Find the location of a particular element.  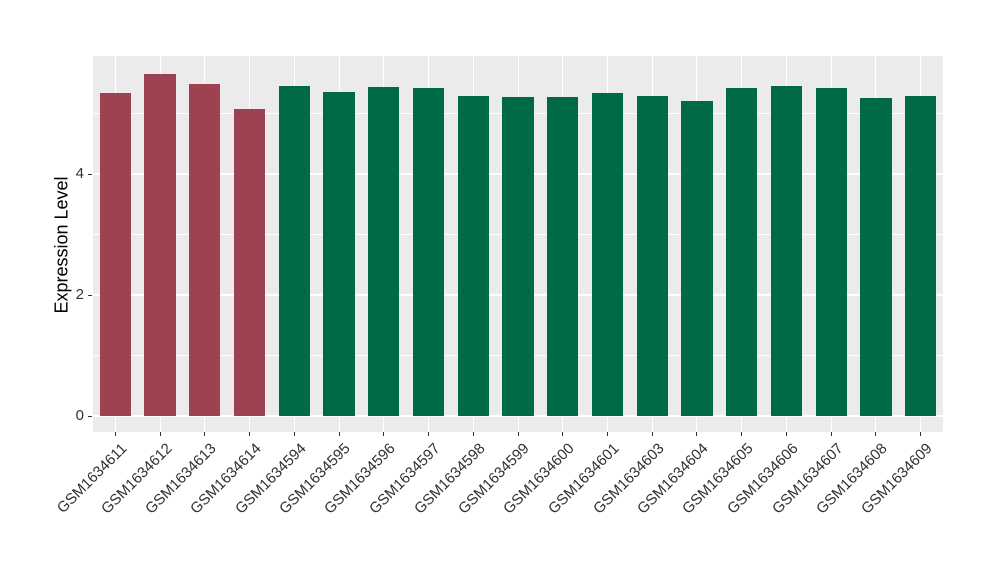

bar-GSM1634606 is located at coordinates (786, 250).